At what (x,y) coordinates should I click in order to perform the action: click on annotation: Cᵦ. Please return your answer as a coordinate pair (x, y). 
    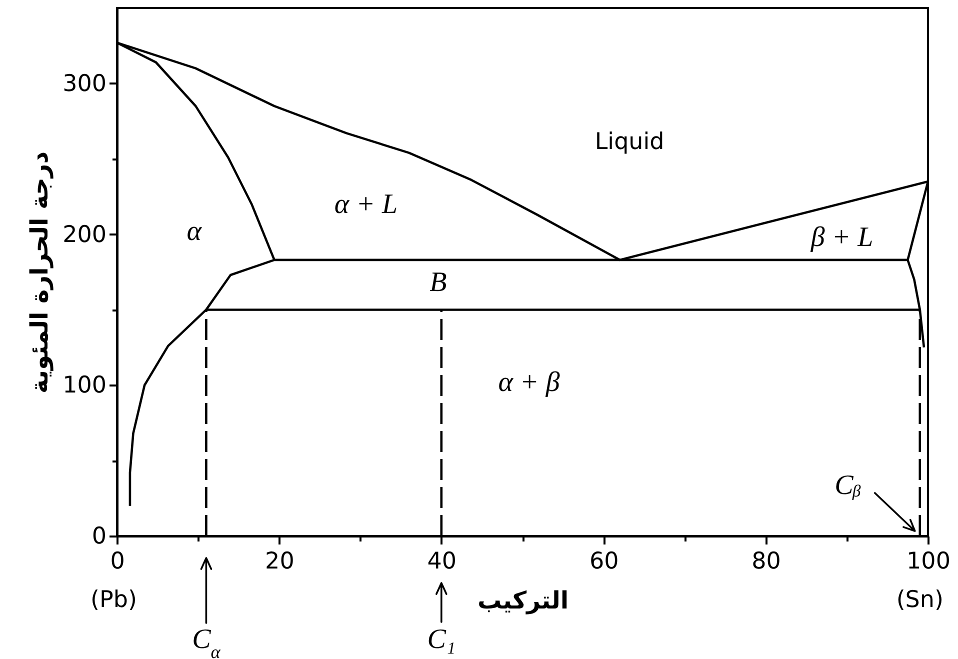
    Looking at the image, I should click on (848, 485).